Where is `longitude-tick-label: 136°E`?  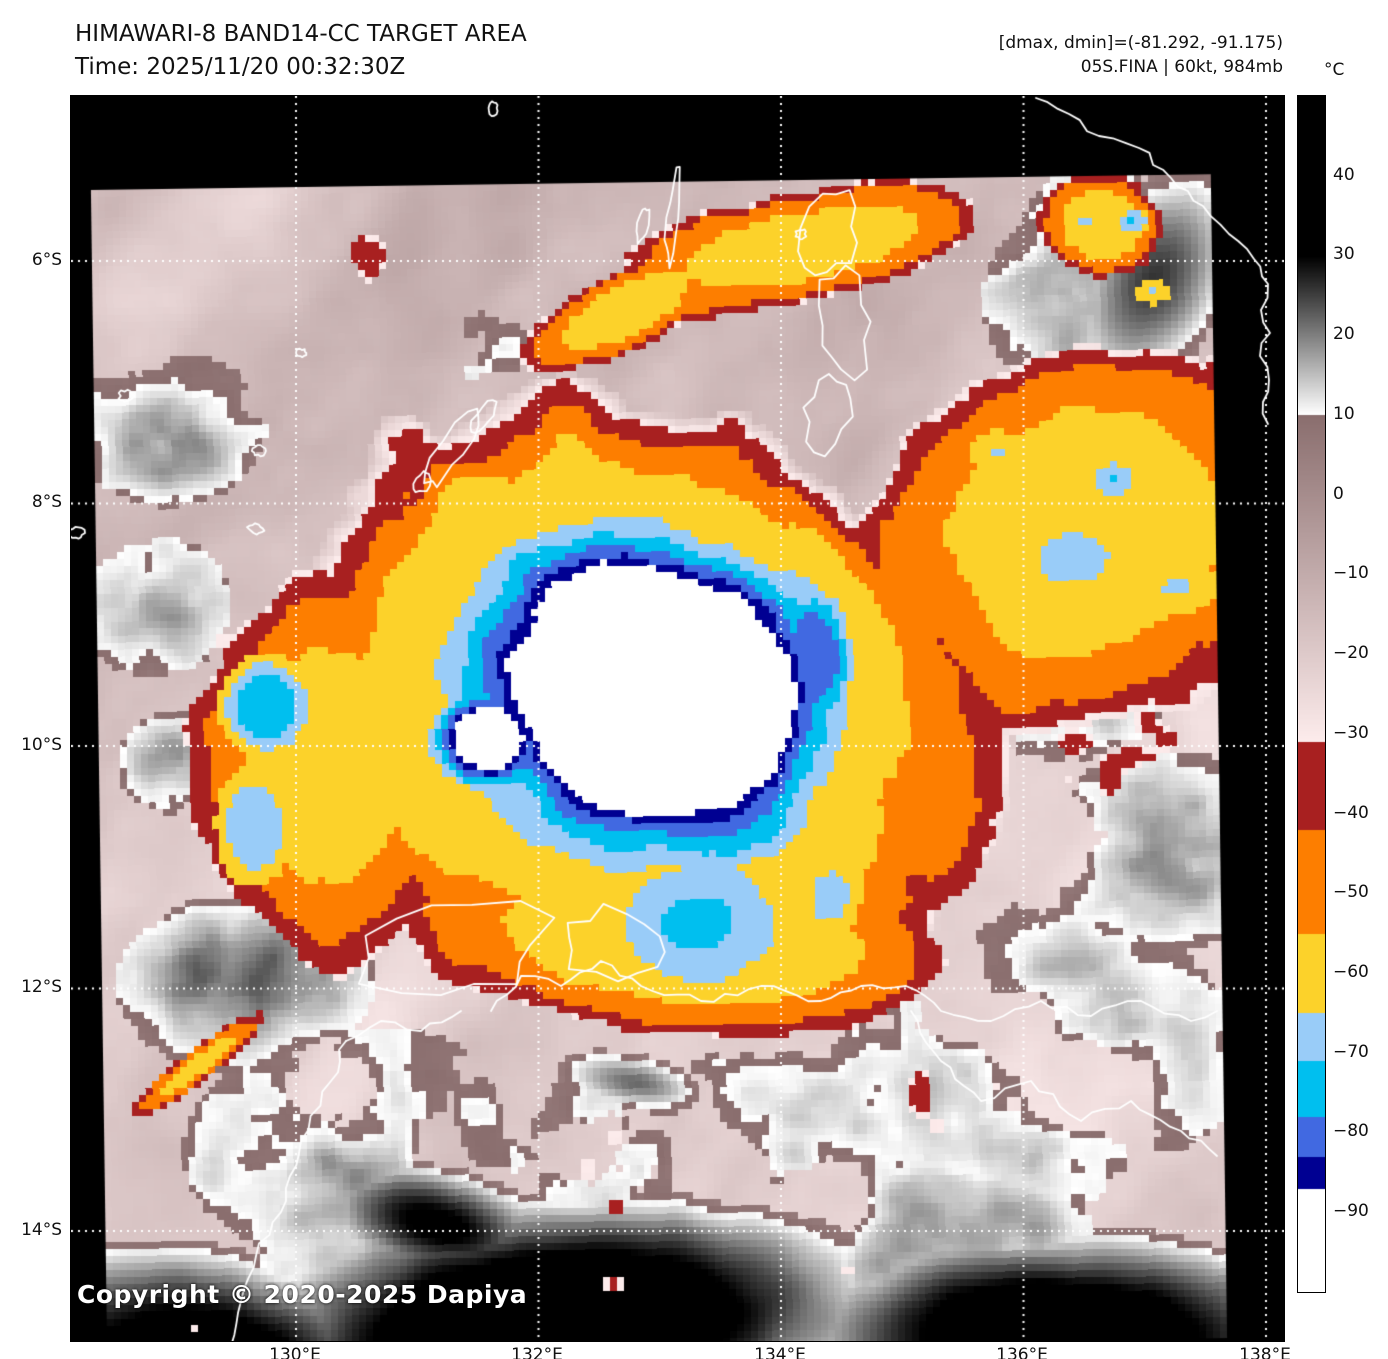 longitude-tick-label: 136°E is located at coordinates (1022, 1352).